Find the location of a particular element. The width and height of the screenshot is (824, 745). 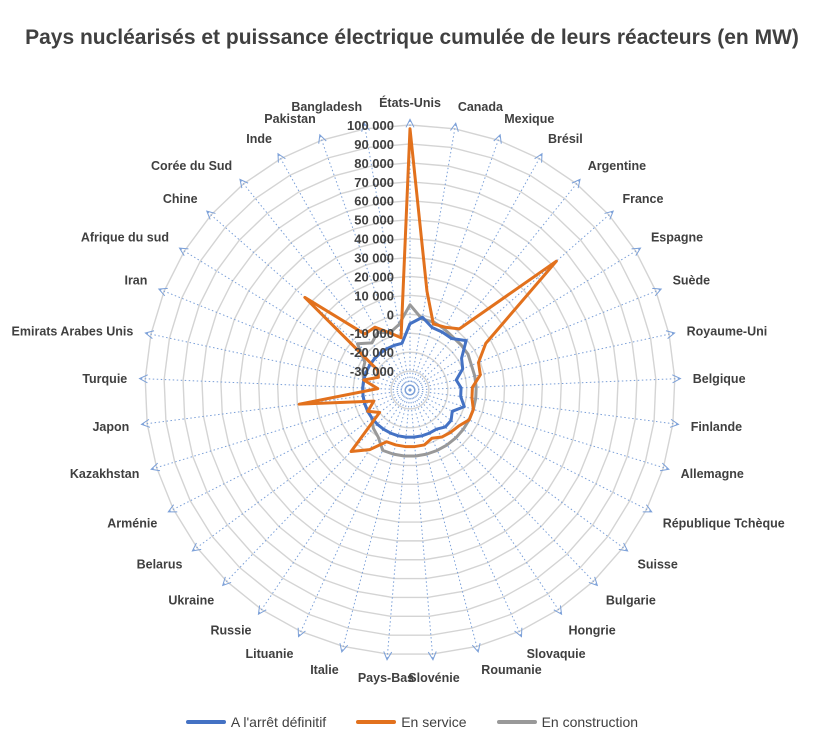

category-label: Turquie is located at coordinates (104, 379).